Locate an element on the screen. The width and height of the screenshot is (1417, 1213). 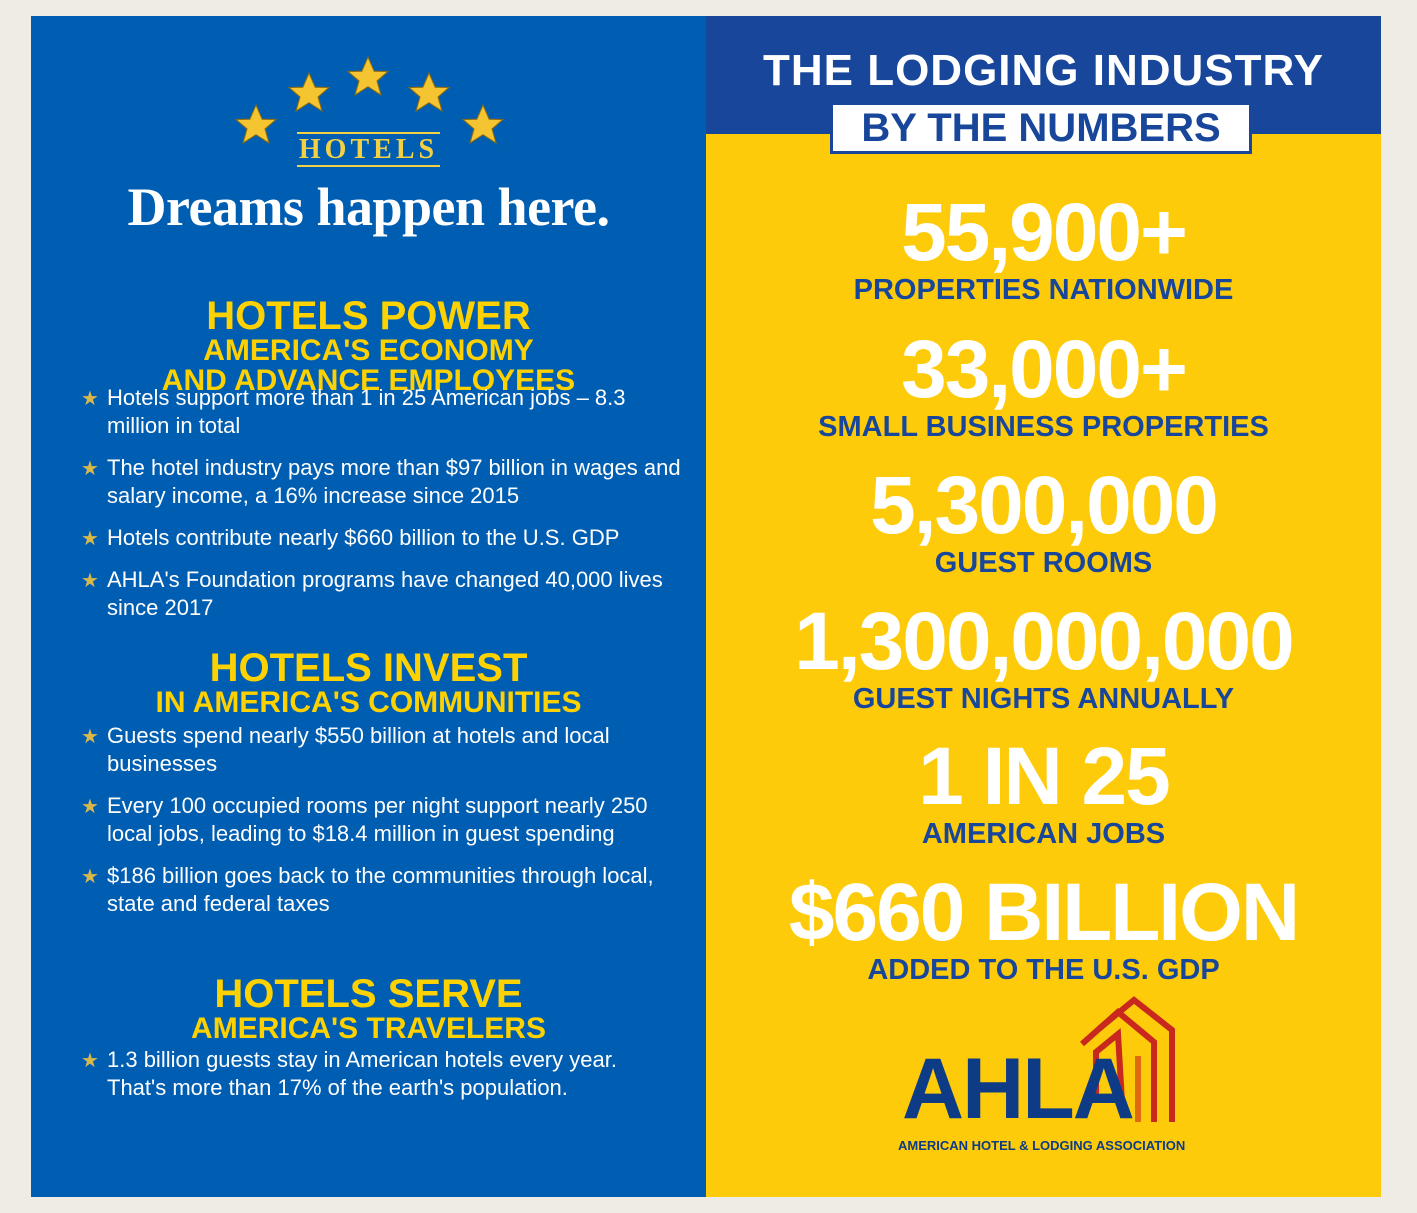
stat-number: 5,300,000 is located at coordinates (1044, 505).